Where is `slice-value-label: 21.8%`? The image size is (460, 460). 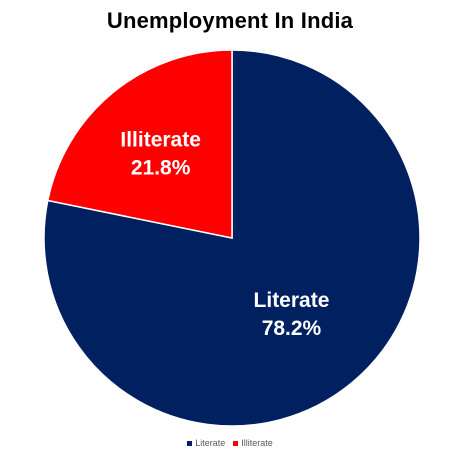
slice-value-label: 21.8% is located at coordinates (161, 168).